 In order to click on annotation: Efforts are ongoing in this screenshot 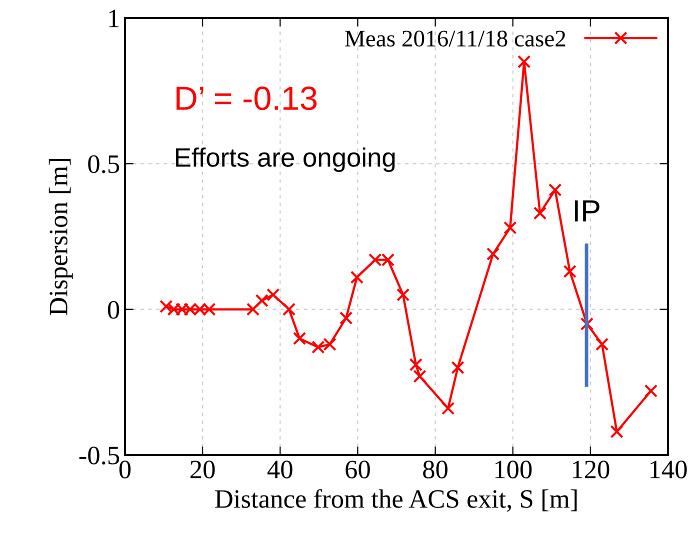, I will do `click(285, 159)`.